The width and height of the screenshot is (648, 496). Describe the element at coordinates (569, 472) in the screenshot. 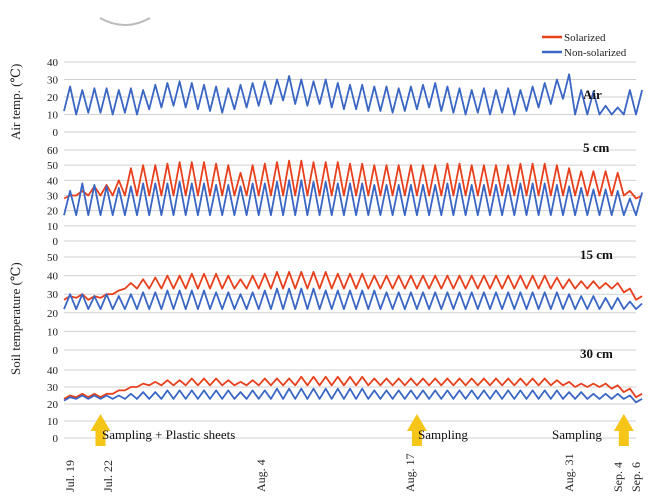

I see `date-label-aug31: Aug. 31` at that location.